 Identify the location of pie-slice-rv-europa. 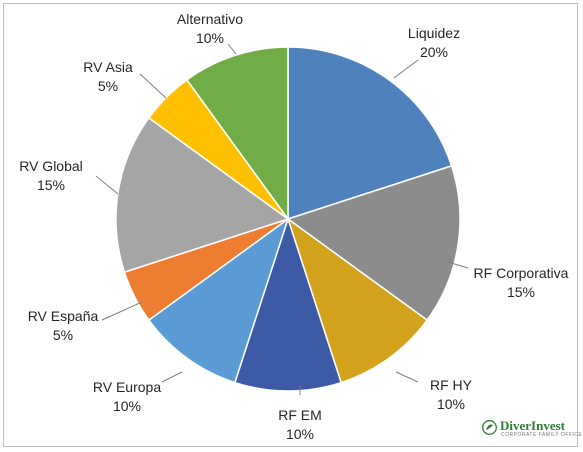
(218, 300).